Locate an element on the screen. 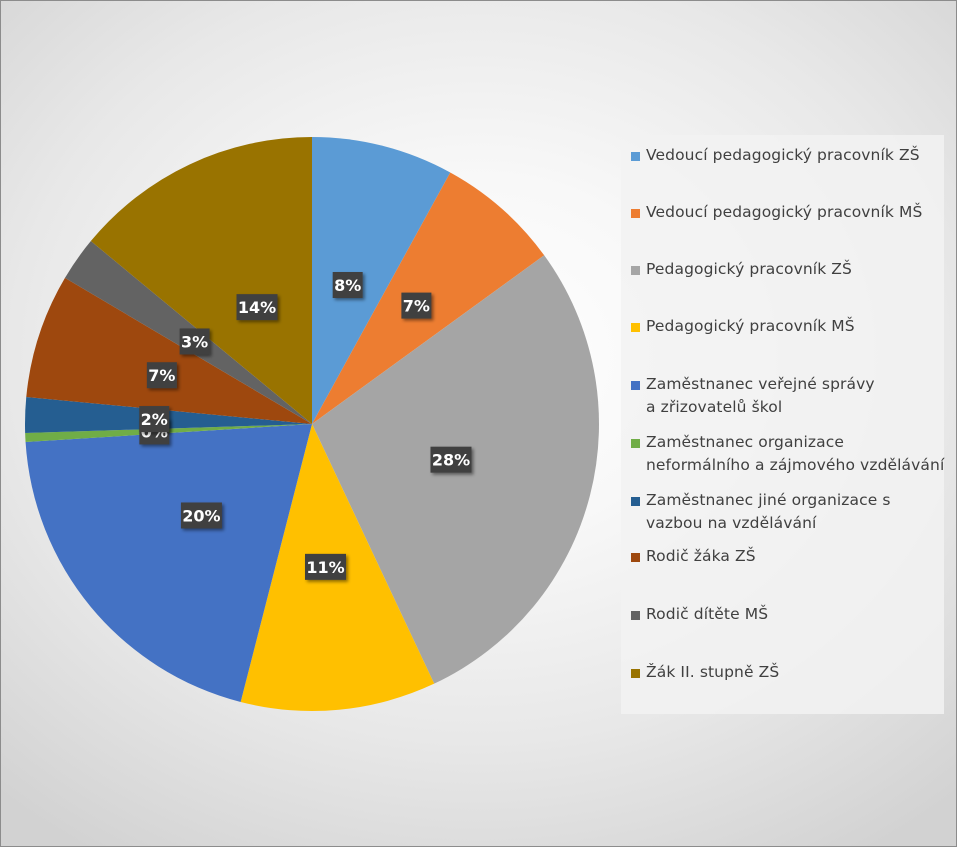 The image size is (957, 847). data-label: 28% is located at coordinates (451, 459).